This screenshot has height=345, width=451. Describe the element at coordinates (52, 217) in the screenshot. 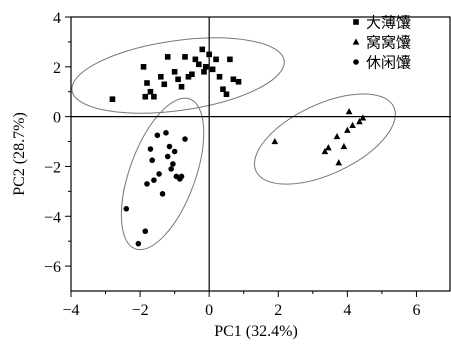

I see `y-tick-label: −4` at that location.